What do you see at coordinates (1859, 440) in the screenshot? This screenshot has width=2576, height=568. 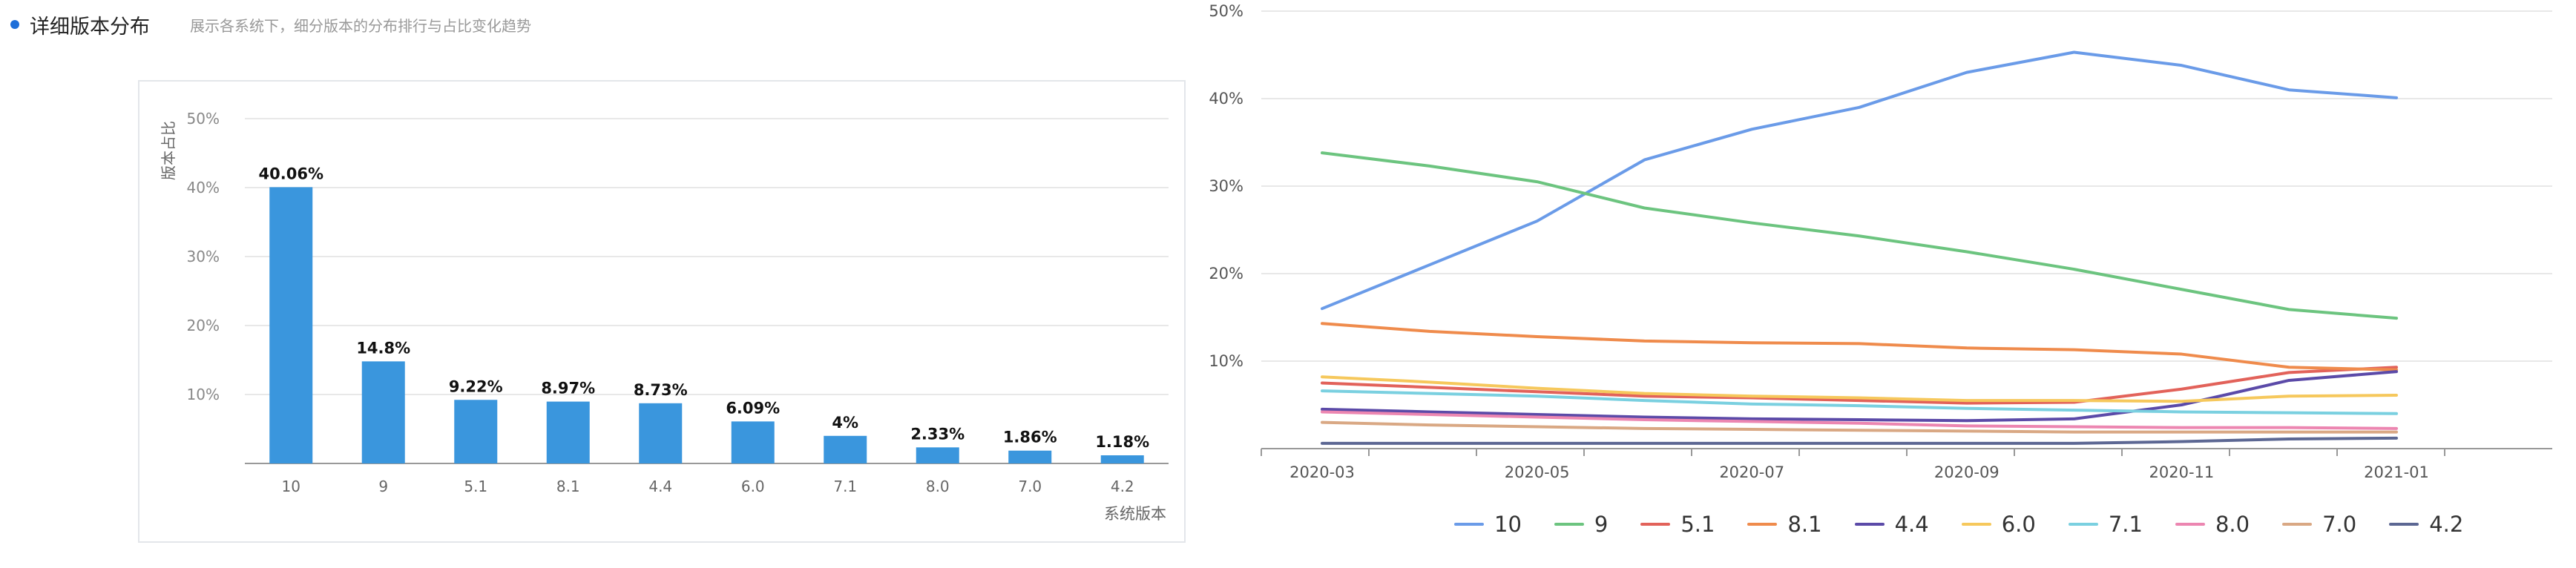 I see `series-line-4.2` at bounding box center [1859, 440].